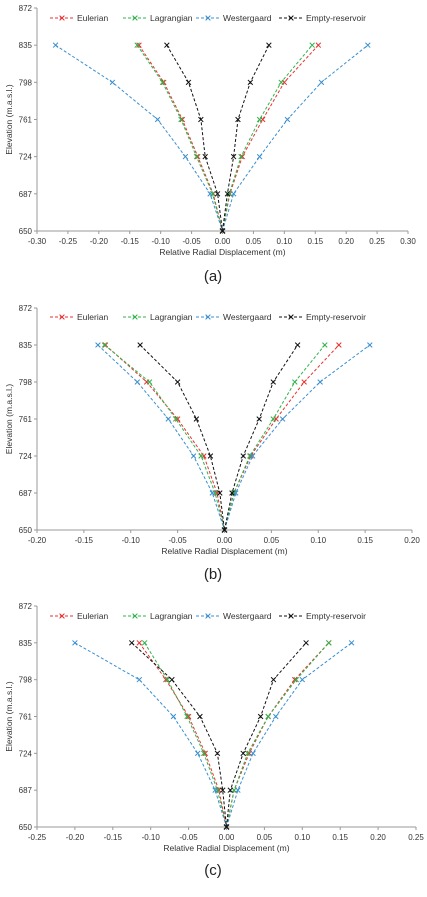 The height and width of the screenshot is (897, 427). I want to click on x-tick-label: -0.20, so click(75, 837).